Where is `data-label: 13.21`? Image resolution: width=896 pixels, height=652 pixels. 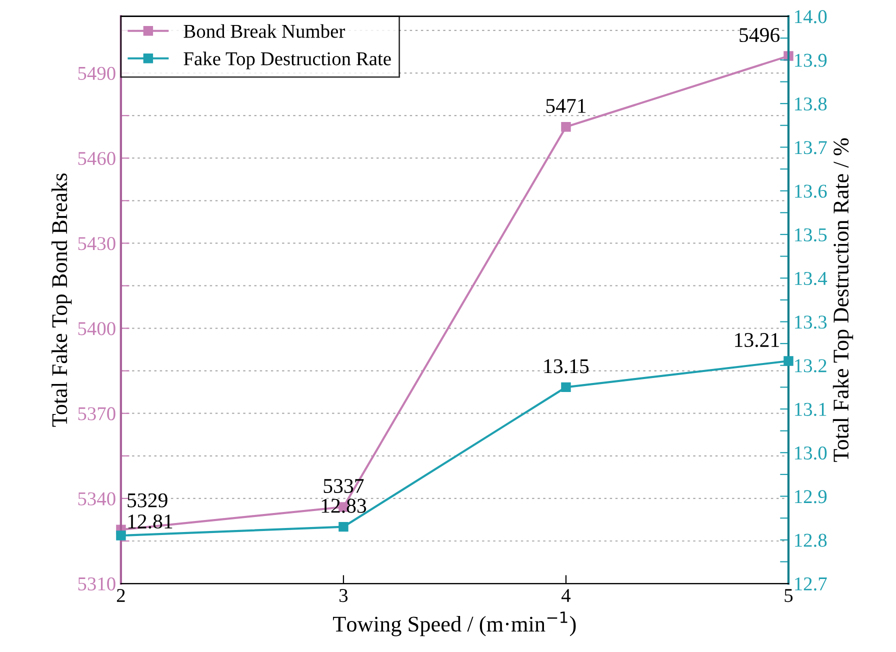 data-label: 13.21 is located at coordinates (757, 340).